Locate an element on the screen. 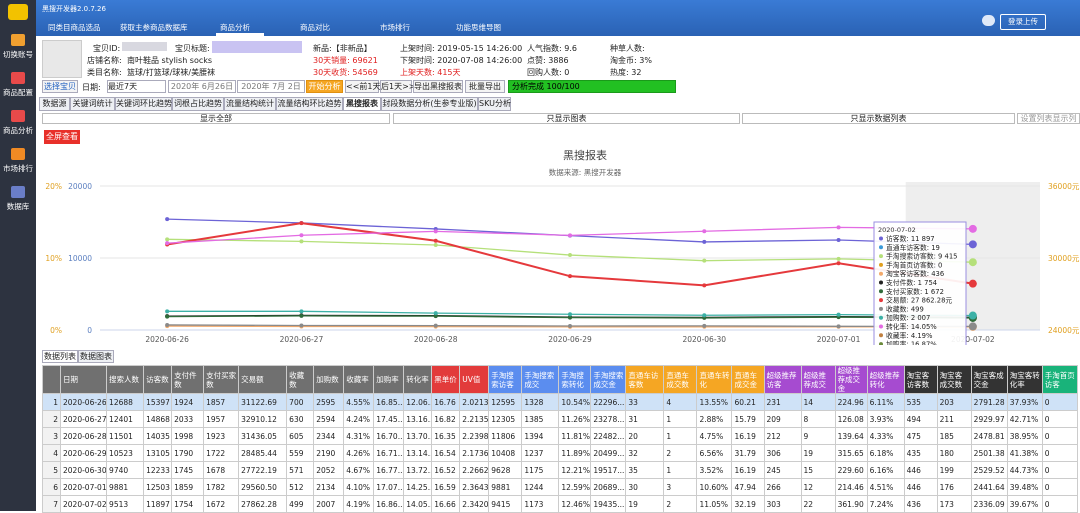  table-cell: 15.79 is located at coordinates (748, 419).